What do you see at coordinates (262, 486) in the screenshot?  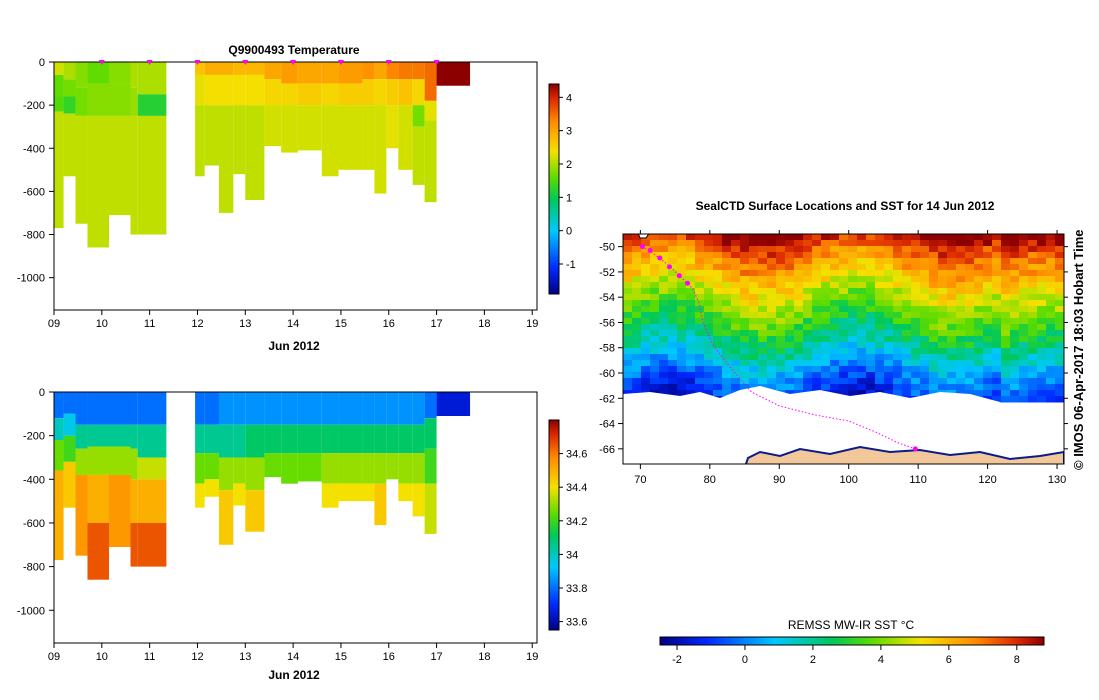 I see `salinity-heatmap` at bounding box center [262, 486].